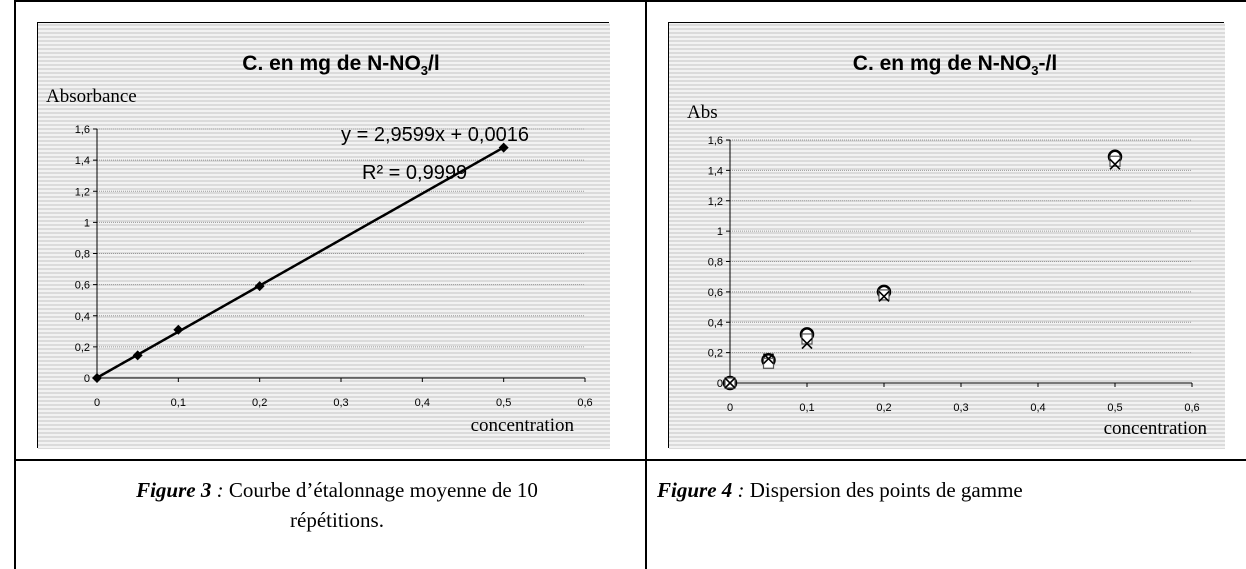  I want to click on chart-figure-4-x-axis-label: concentration, so click(1156, 428).